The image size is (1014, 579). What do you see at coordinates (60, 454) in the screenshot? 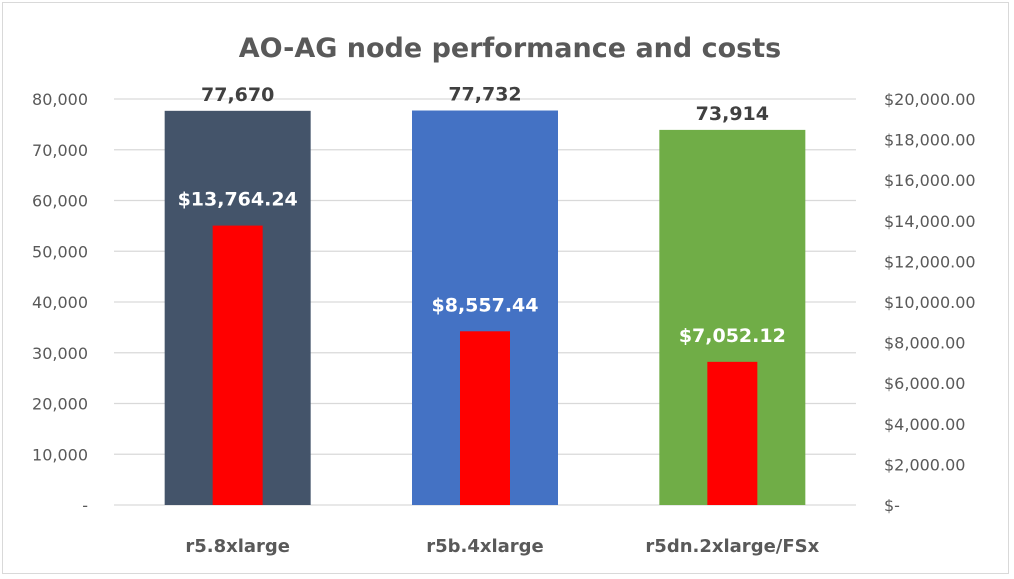
I see `left-tick-label: 10,000` at bounding box center [60, 454].